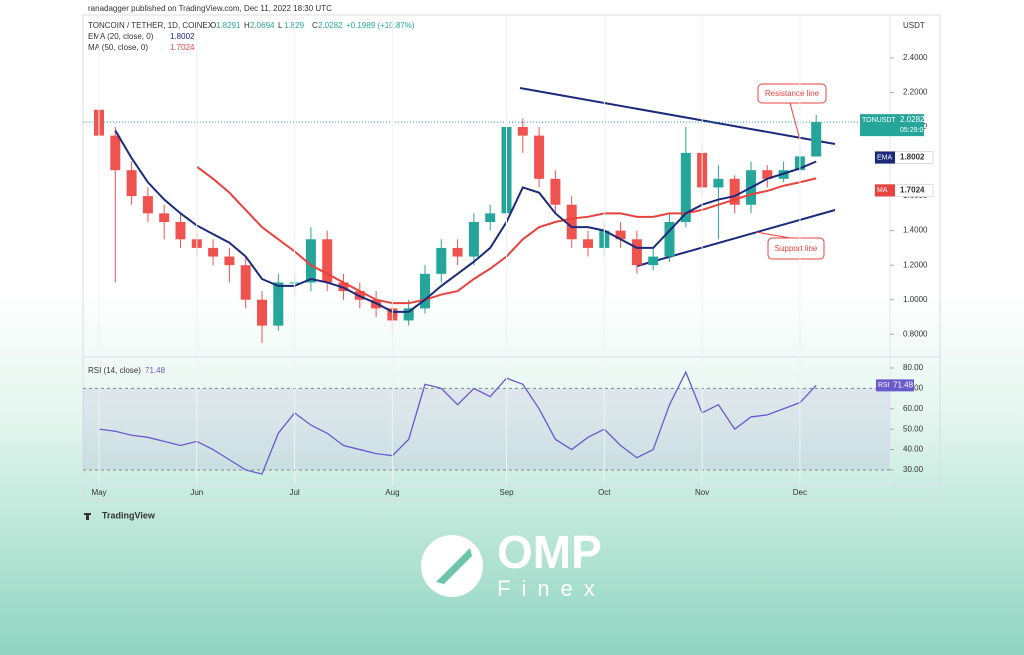  What do you see at coordinates (392, 492) in the screenshot?
I see `x-tick-label: Aug` at bounding box center [392, 492].